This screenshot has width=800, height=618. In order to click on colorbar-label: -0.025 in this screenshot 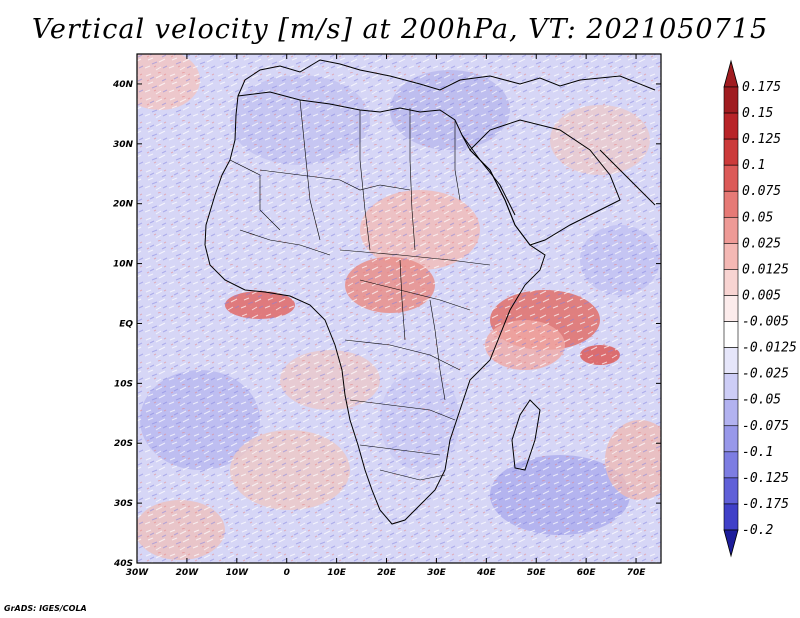, I will do `click(765, 374)`.